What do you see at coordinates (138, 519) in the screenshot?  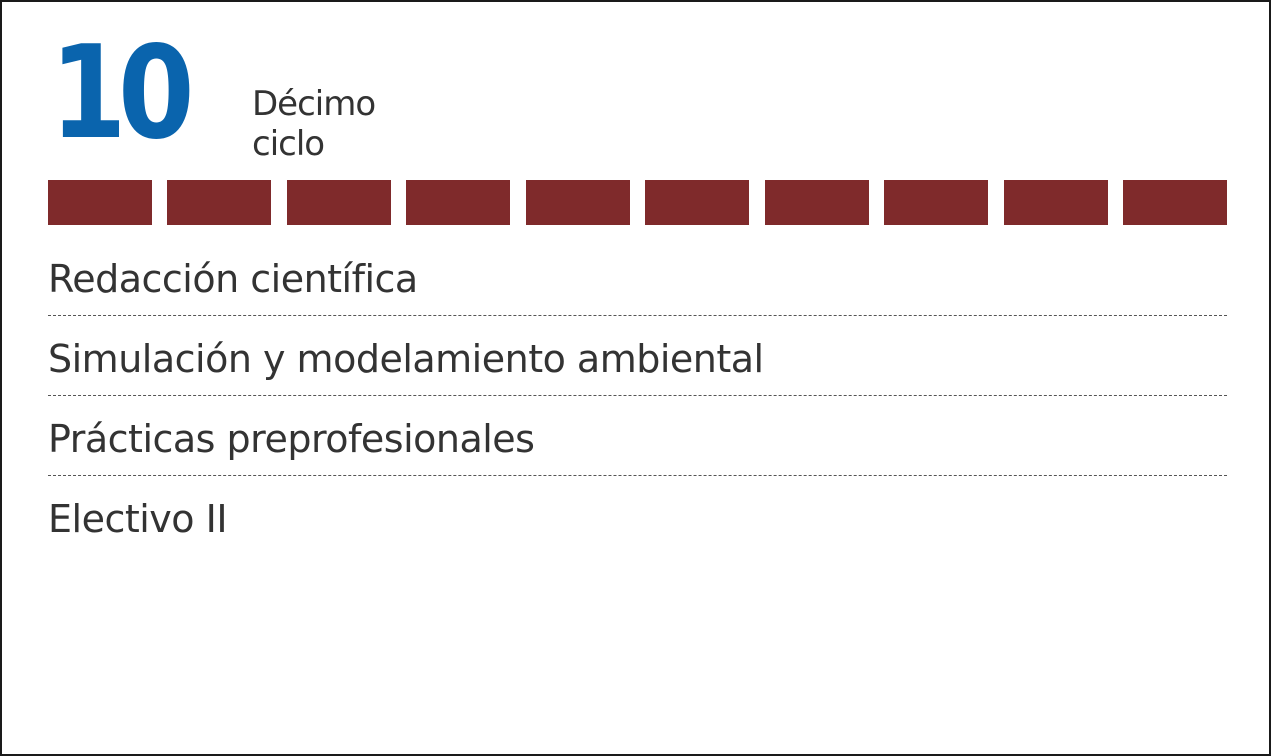 I see `course-item: Electivo II` at bounding box center [138, 519].